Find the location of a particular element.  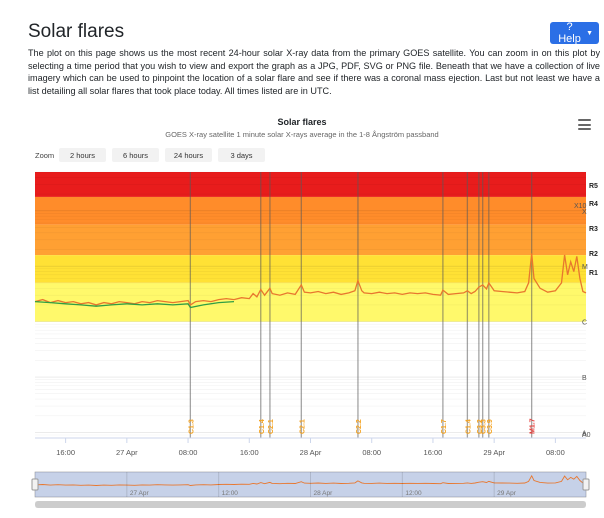

navigator-series is located at coordinates (310, 480).